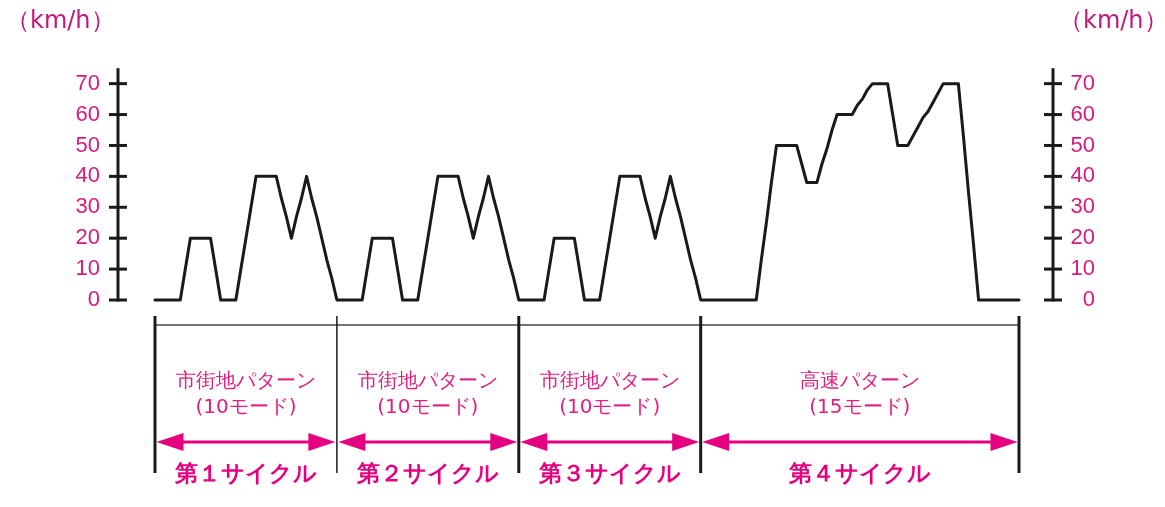 The width and height of the screenshot is (1165, 507). Describe the element at coordinates (1112, 20) in the screenshot. I see `y2-axis-title: （km/h）` at that location.